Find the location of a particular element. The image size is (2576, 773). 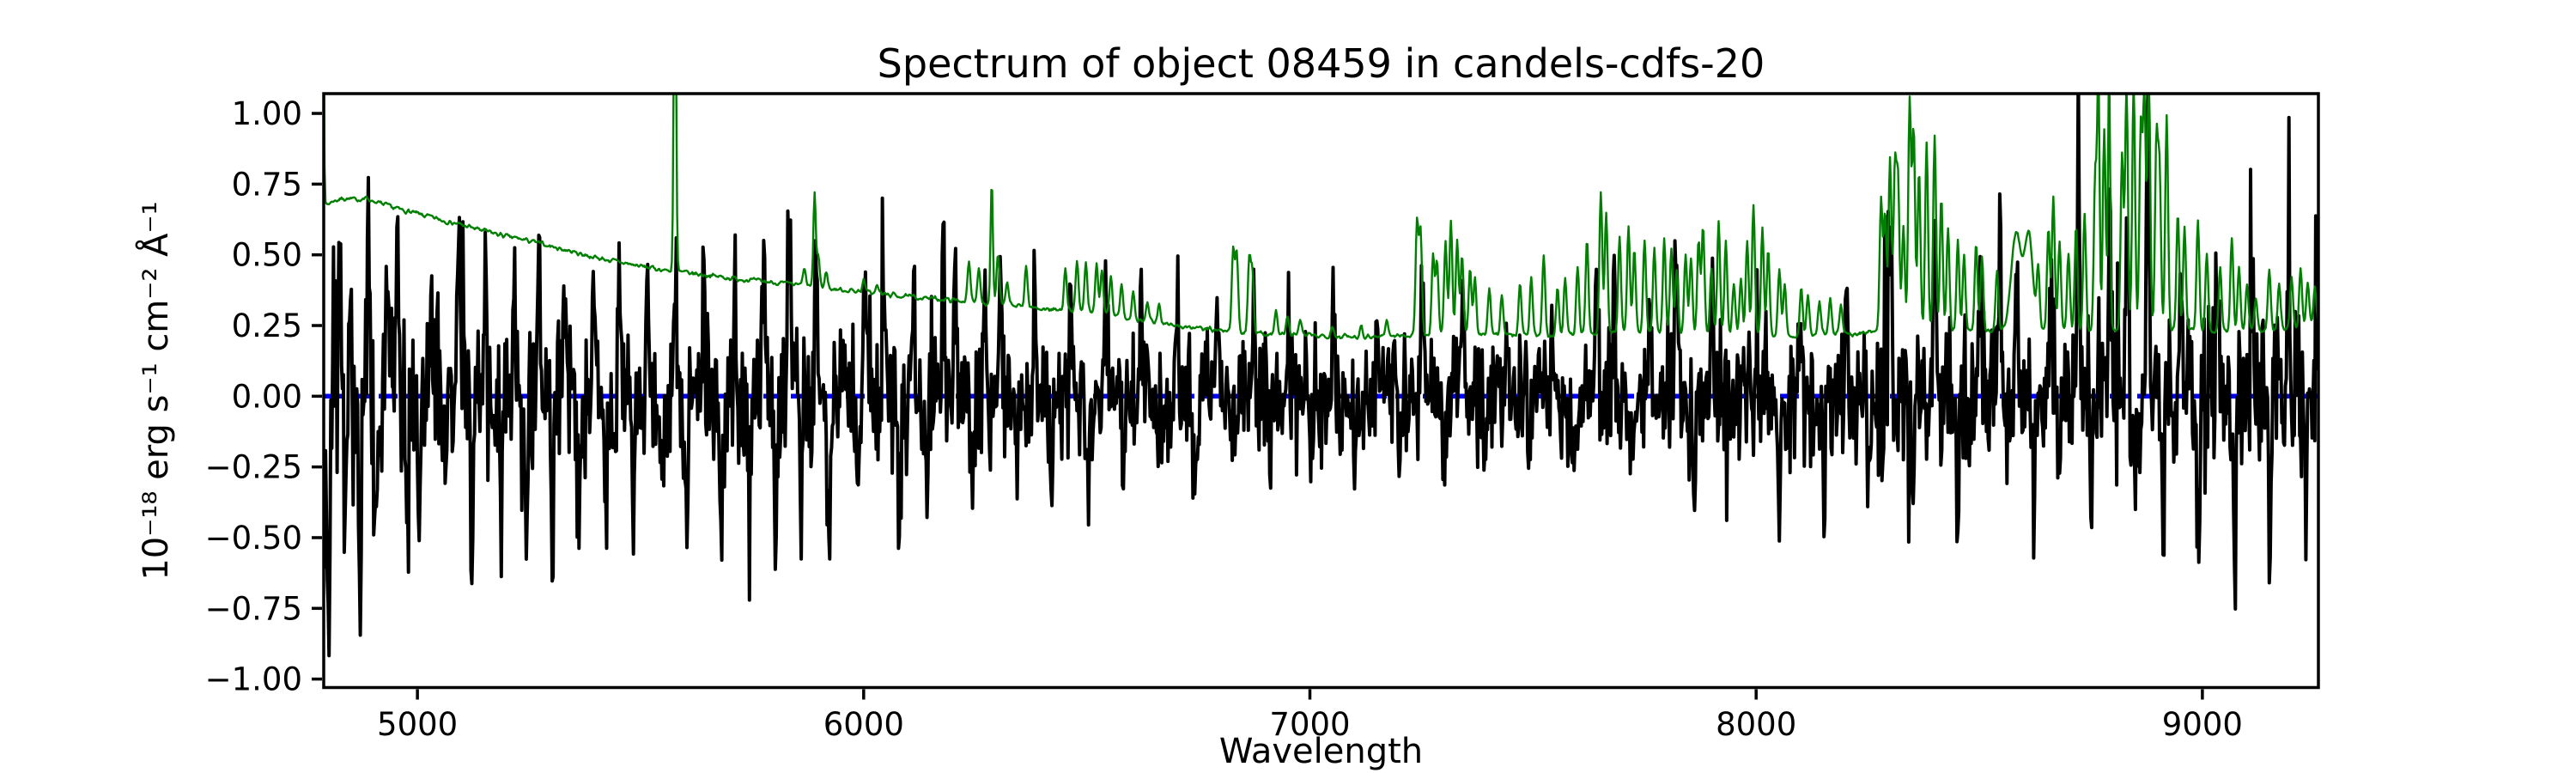

y-tick-label: 0.50 is located at coordinates (267, 255).